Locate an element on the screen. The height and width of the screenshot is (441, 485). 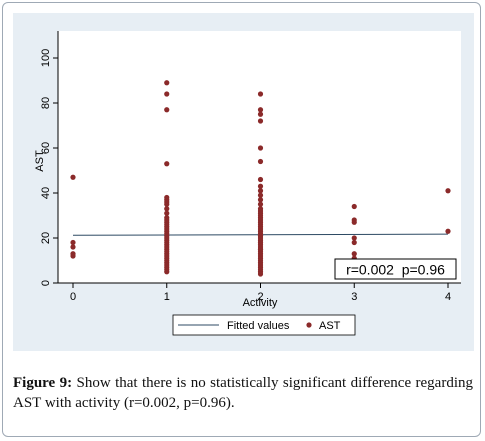
x-tick-label: 2 is located at coordinates (260, 297).